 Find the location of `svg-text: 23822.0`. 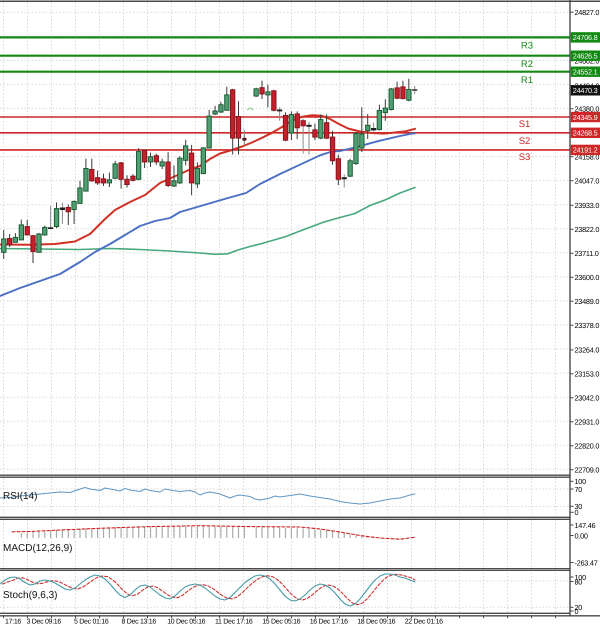

svg-text: 23822.0 is located at coordinates (587, 229).